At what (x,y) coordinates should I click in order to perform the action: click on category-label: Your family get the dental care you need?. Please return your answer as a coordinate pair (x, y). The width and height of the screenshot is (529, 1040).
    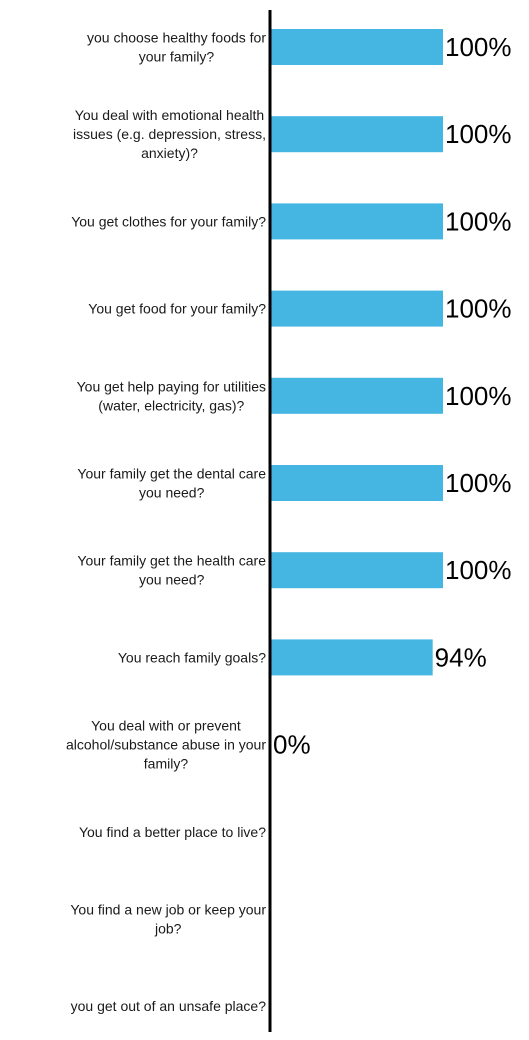
    Looking at the image, I should click on (171, 483).